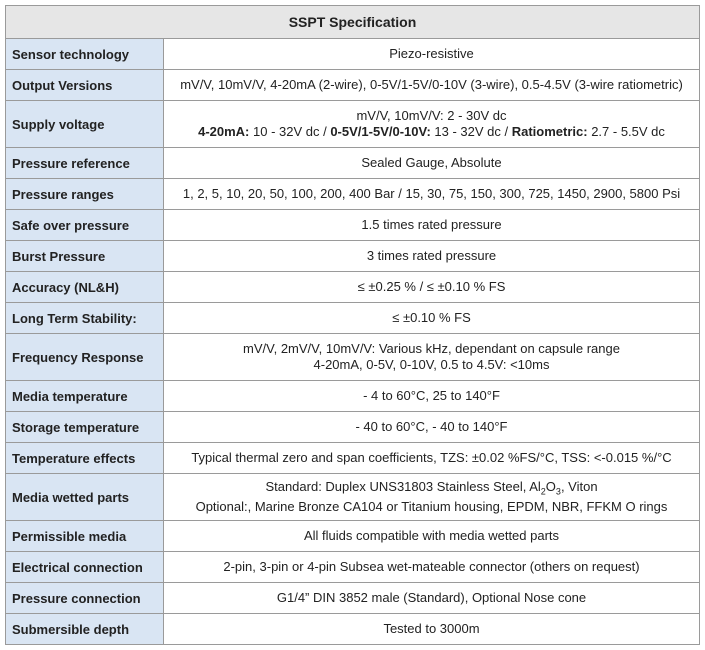 The image size is (705, 650). I want to click on spec-value: Tested to 3000m, so click(431, 629).